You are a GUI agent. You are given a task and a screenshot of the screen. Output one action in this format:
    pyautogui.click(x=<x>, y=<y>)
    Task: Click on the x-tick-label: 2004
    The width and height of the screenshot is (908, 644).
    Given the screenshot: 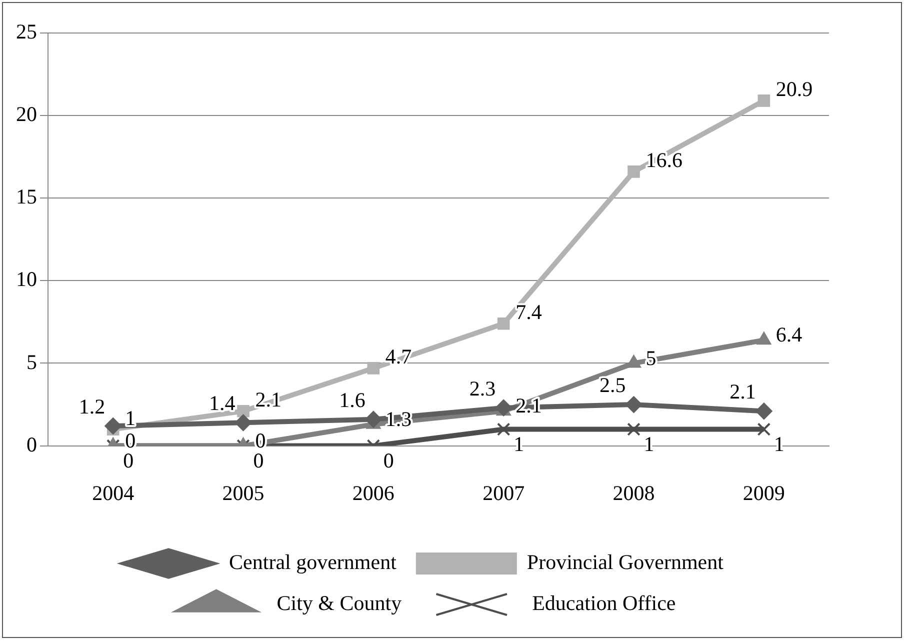 What is the action you would take?
    pyautogui.click(x=113, y=492)
    